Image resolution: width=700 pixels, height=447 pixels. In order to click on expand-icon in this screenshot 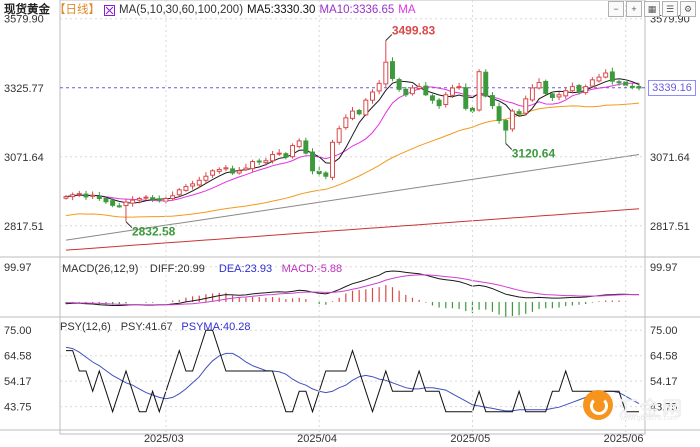, I will do `click(109, 10)`.